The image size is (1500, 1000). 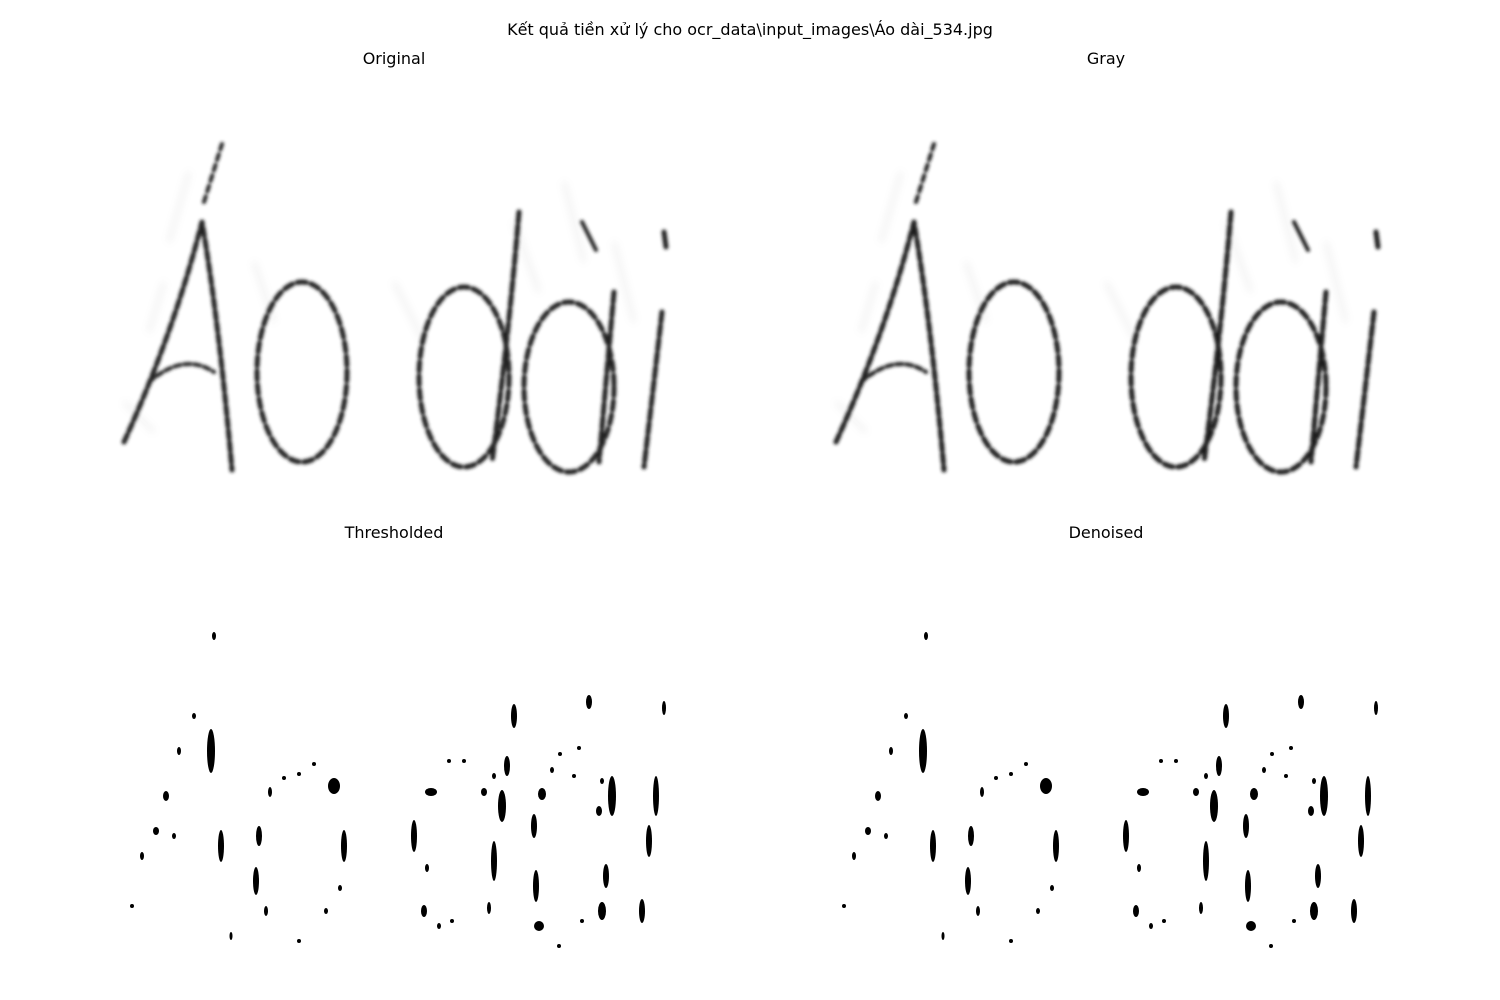 What do you see at coordinates (395, 308) in the screenshot?
I see `original-handwriting-image` at bounding box center [395, 308].